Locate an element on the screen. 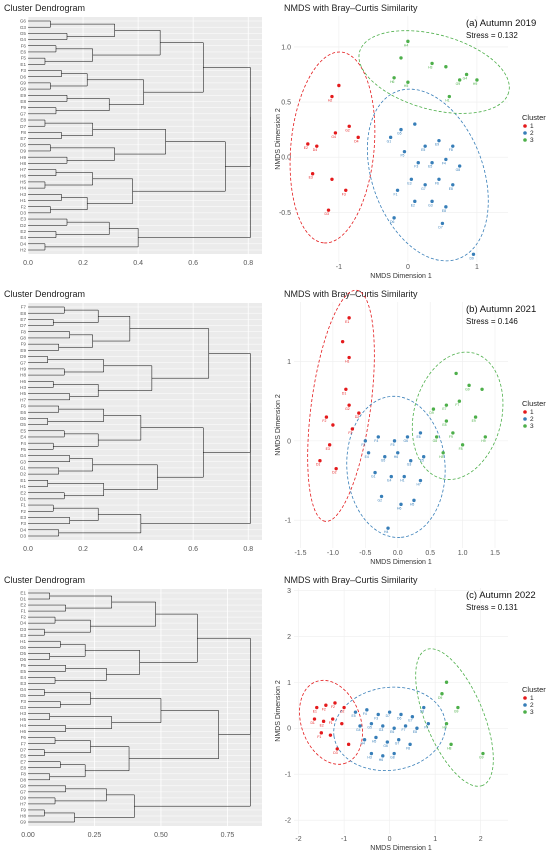 This screenshot has width=550, height=858. point-label: G8 is located at coordinates (392, 758).